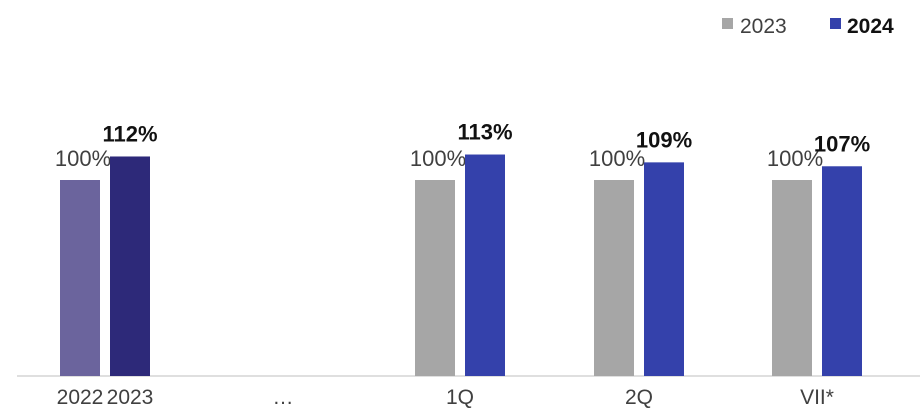  What do you see at coordinates (130, 397) in the screenshot?
I see `x-tick-label: 2023` at bounding box center [130, 397].